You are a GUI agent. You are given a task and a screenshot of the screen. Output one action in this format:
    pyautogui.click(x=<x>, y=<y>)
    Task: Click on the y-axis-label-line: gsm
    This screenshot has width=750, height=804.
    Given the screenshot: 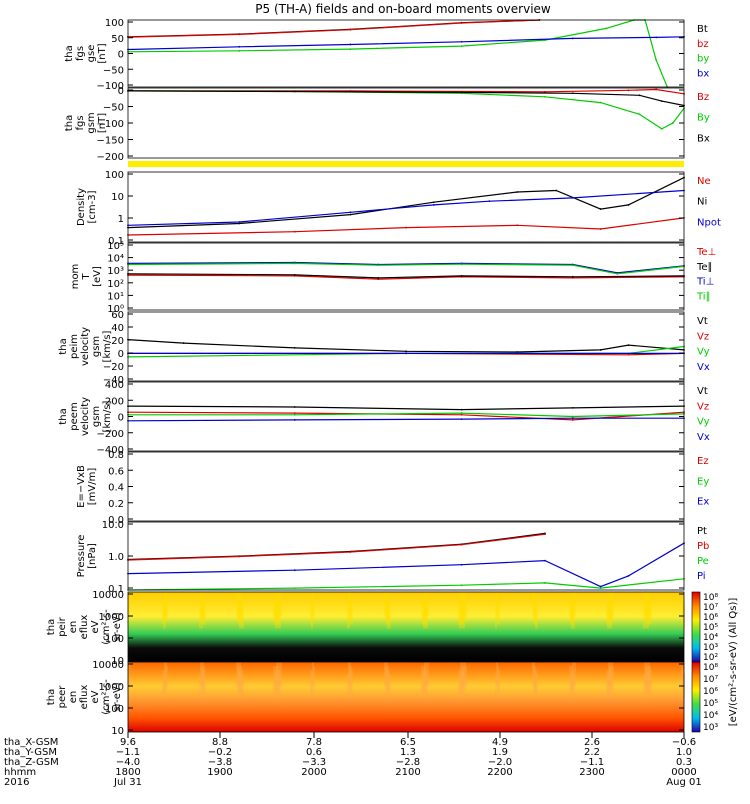 What is the action you would take?
    pyautogui.click(x=96, y=416)
    